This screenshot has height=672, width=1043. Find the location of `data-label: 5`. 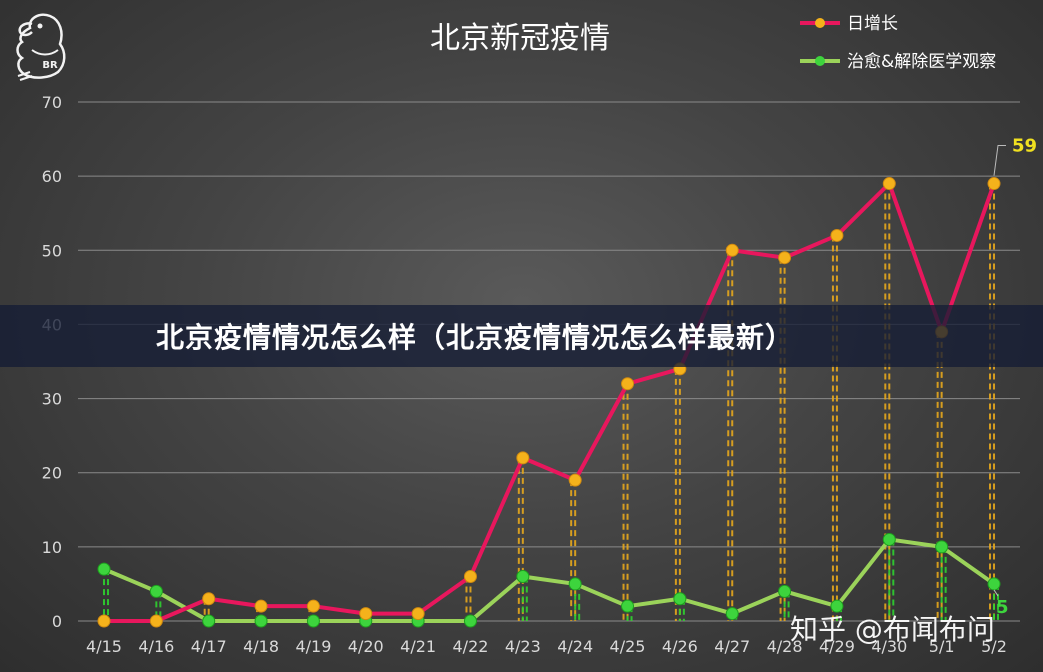

data-label: 5 is located at coordinates (1002, 607).